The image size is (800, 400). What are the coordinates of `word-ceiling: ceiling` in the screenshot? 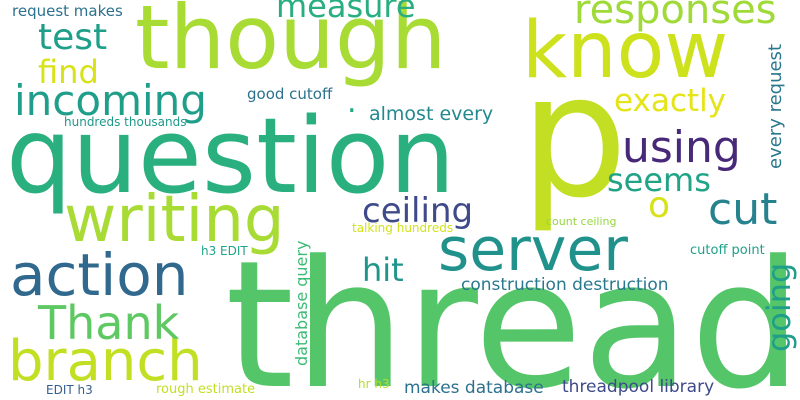 It's located at (418, 211).